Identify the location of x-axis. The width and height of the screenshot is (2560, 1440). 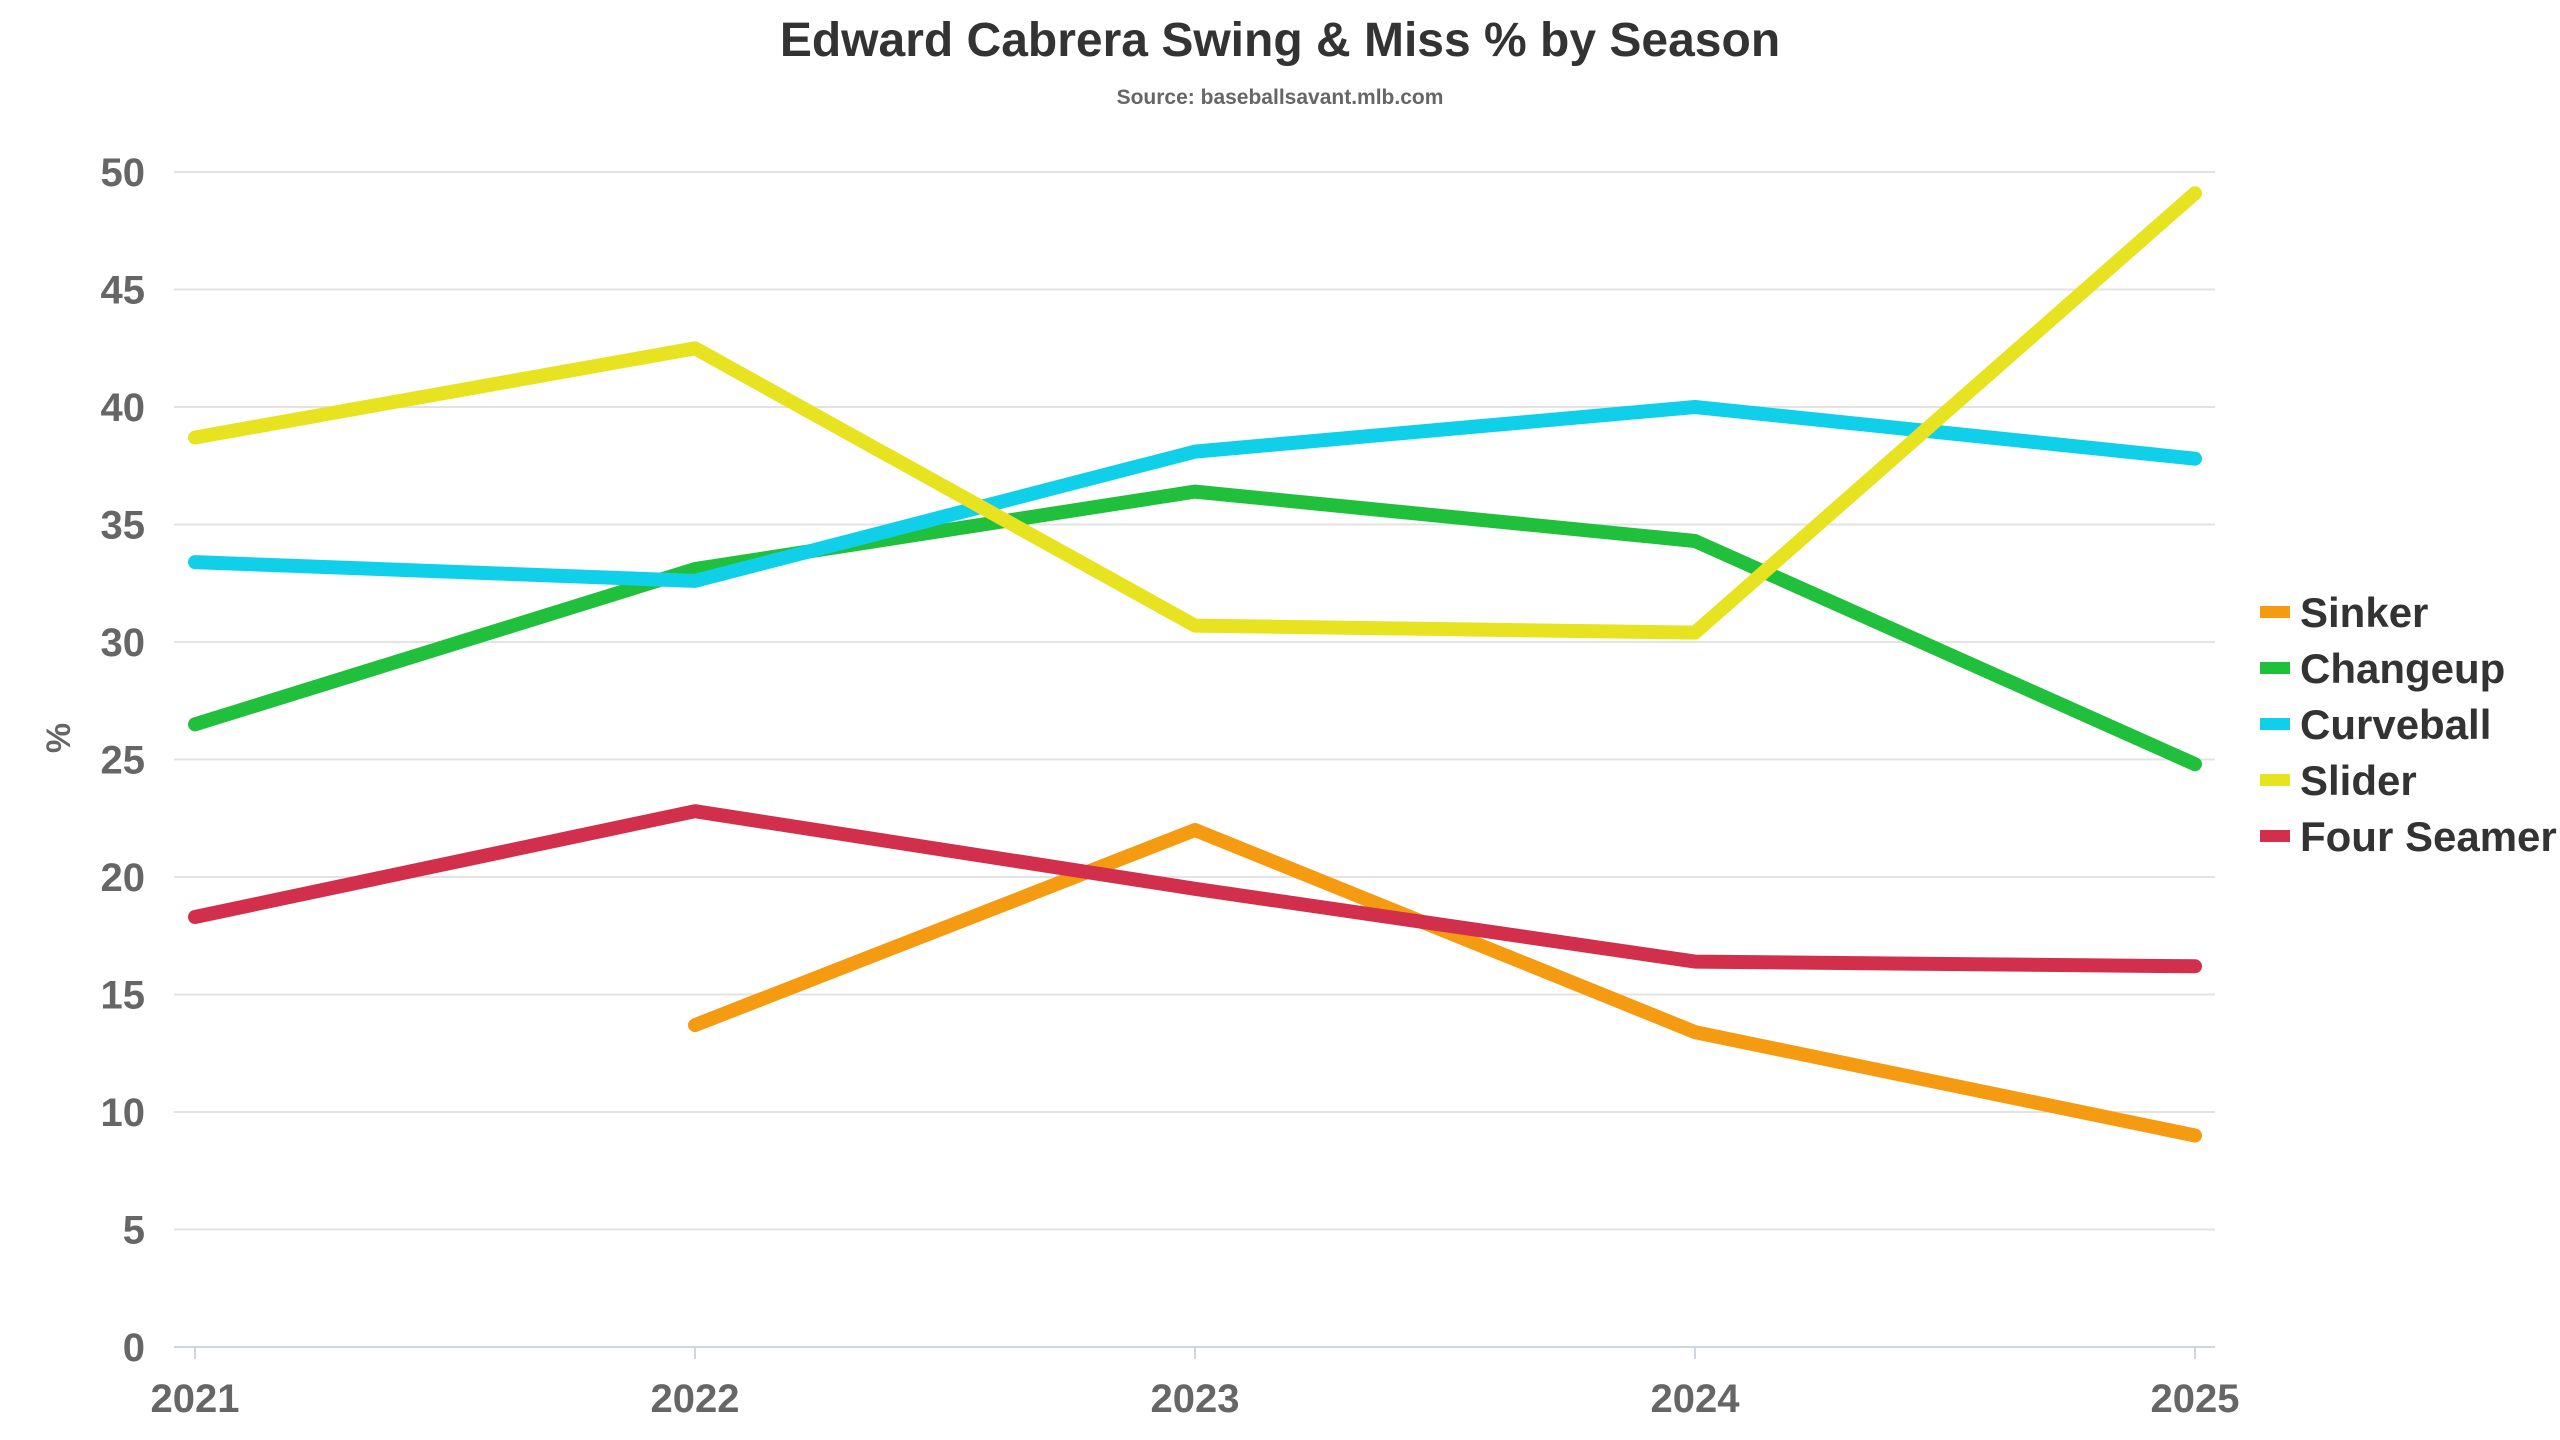
(1194, 1352).